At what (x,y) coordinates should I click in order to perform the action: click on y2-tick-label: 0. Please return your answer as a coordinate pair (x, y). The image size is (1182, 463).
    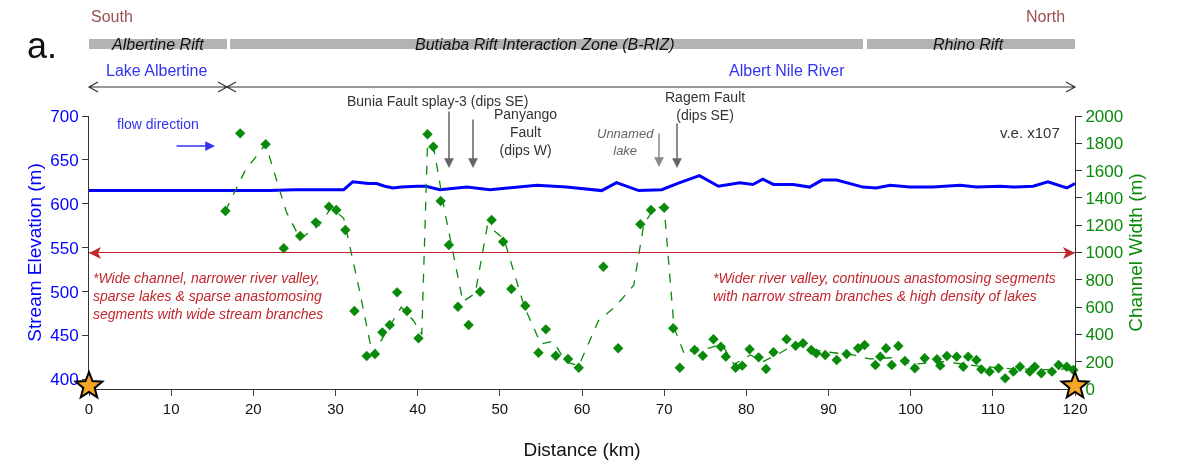
    Looking at the image, I should click on (1090, 389).